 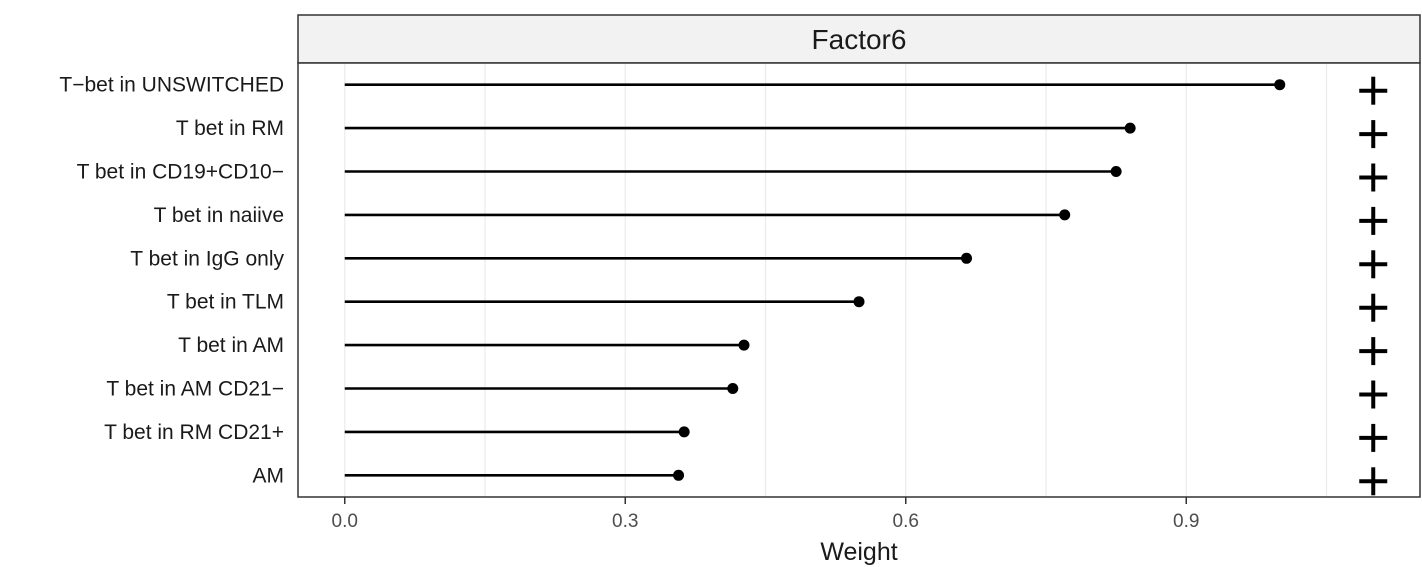 I want to click on x-tick-label: 0.6, so click(x=906, y=521).